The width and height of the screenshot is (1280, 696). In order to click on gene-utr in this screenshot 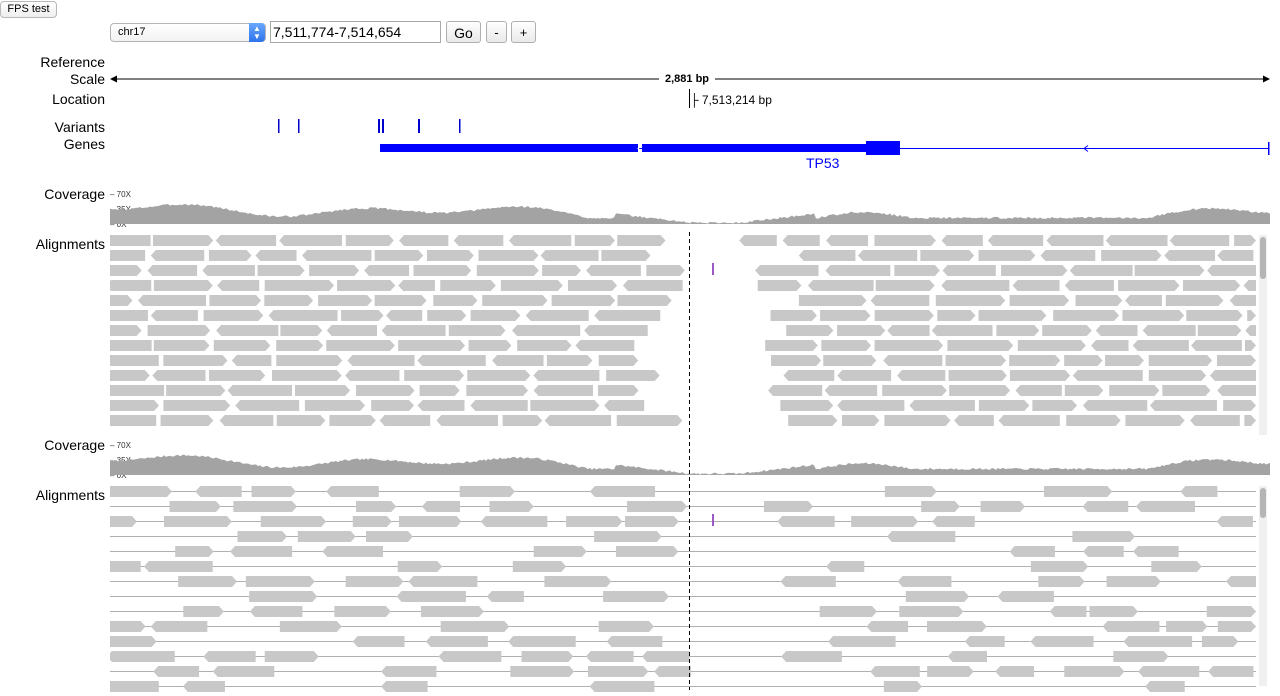, I will do `click(883, 148)`.